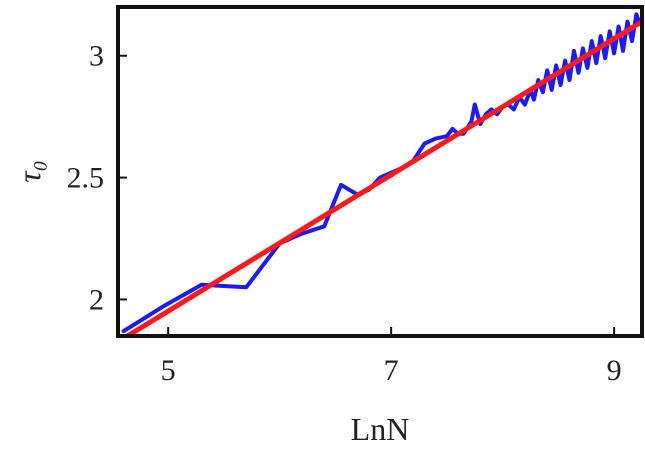 Image resolution: width=645 pixels, height=450 pixels. I want to click on y-tick-label: 3, so click(96, 56).